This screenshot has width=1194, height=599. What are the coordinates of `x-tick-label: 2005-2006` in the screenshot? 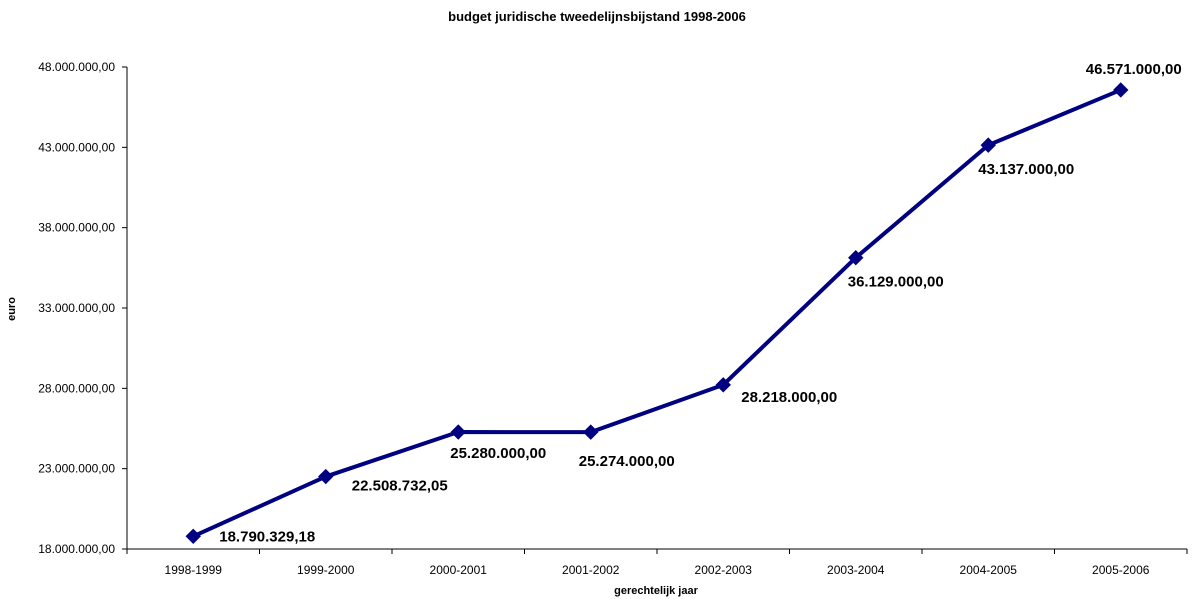 It's located at (1121, 570).